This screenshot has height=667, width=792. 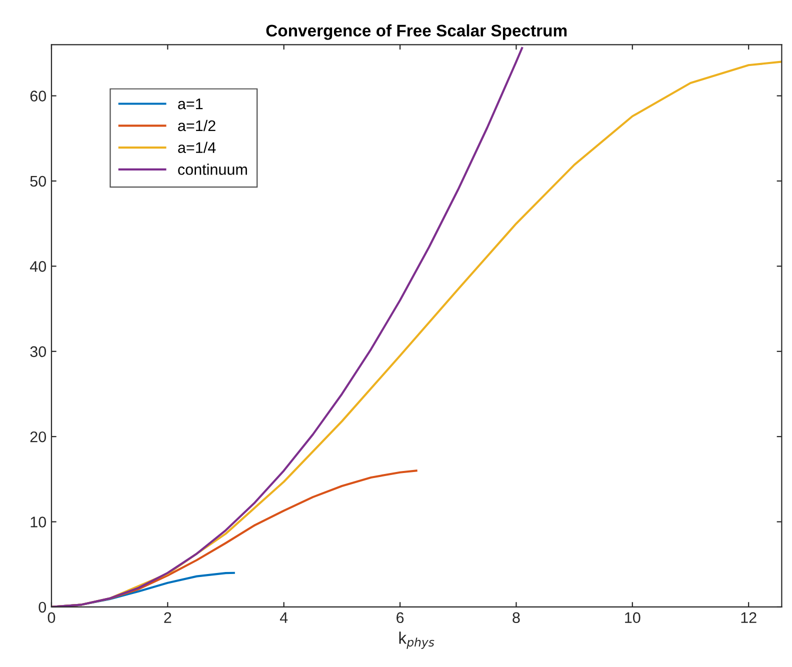 I want to click on x-tick-label: 4, so click(x=284, y=617).